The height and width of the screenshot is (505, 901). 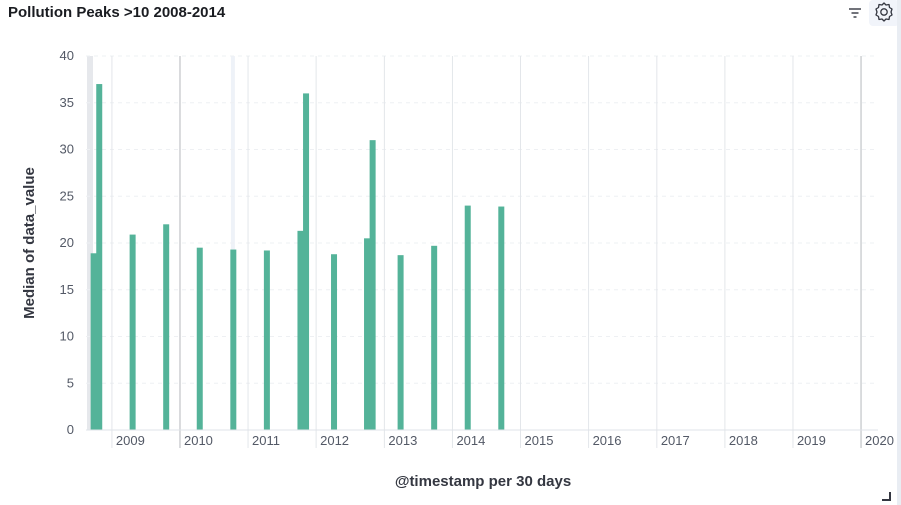 I want to click on panel-edge, so click(x=899, y=252).